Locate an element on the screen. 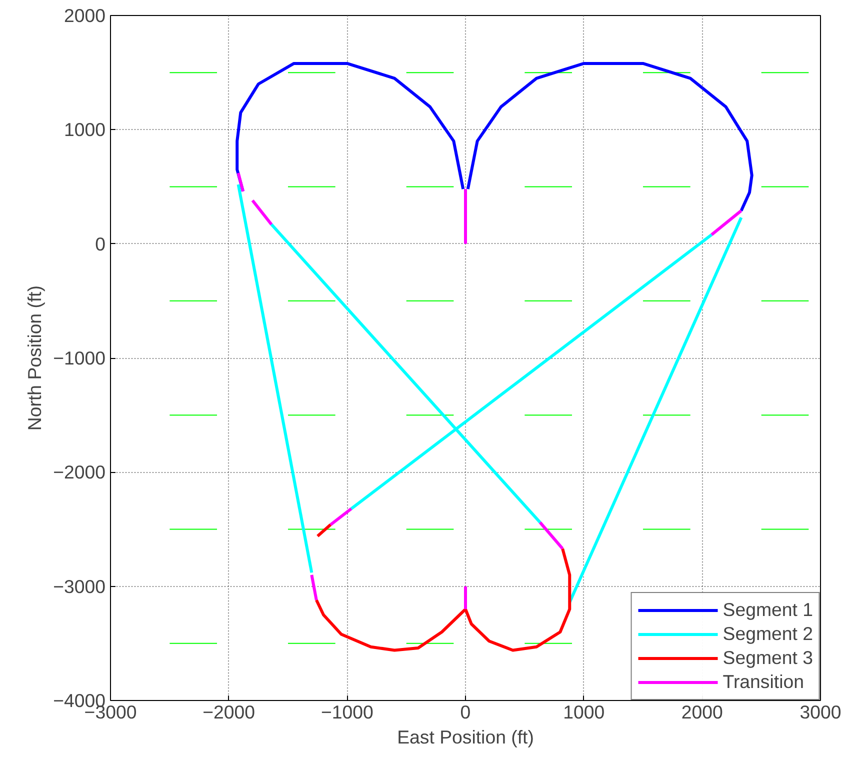 The image size is (858, 774). x-tick-label: −1000 is located at coordinates (347, 712).